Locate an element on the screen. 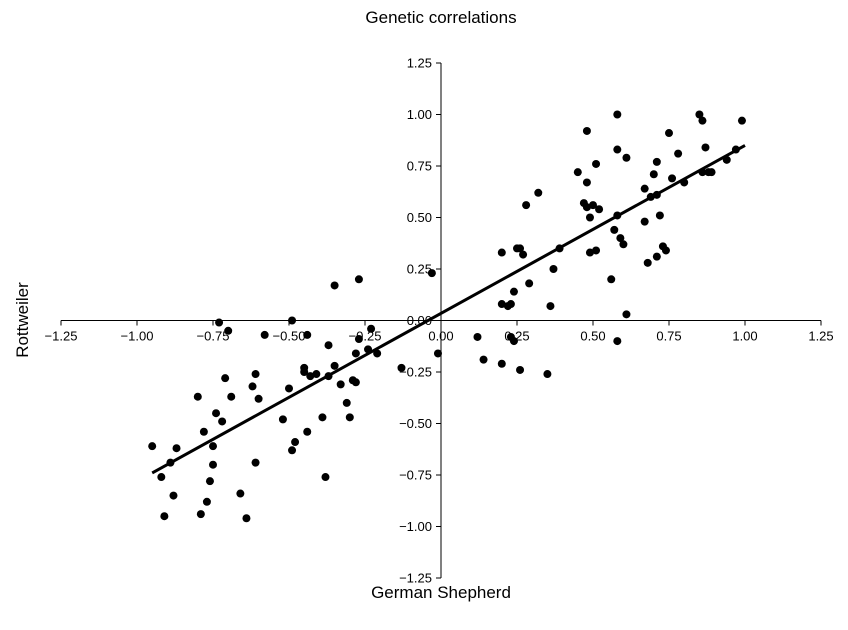 This screenshot has height=630, width=848. y-tick-label: −0.50 is located at coordinates (415, 423).